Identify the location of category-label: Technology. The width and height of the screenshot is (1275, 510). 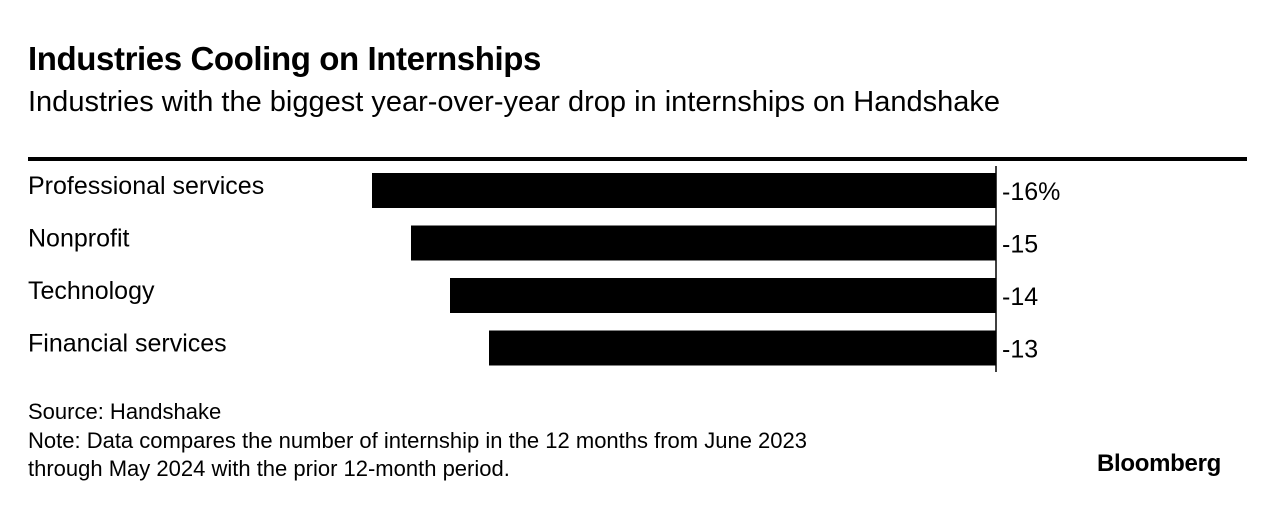
(91, 291).